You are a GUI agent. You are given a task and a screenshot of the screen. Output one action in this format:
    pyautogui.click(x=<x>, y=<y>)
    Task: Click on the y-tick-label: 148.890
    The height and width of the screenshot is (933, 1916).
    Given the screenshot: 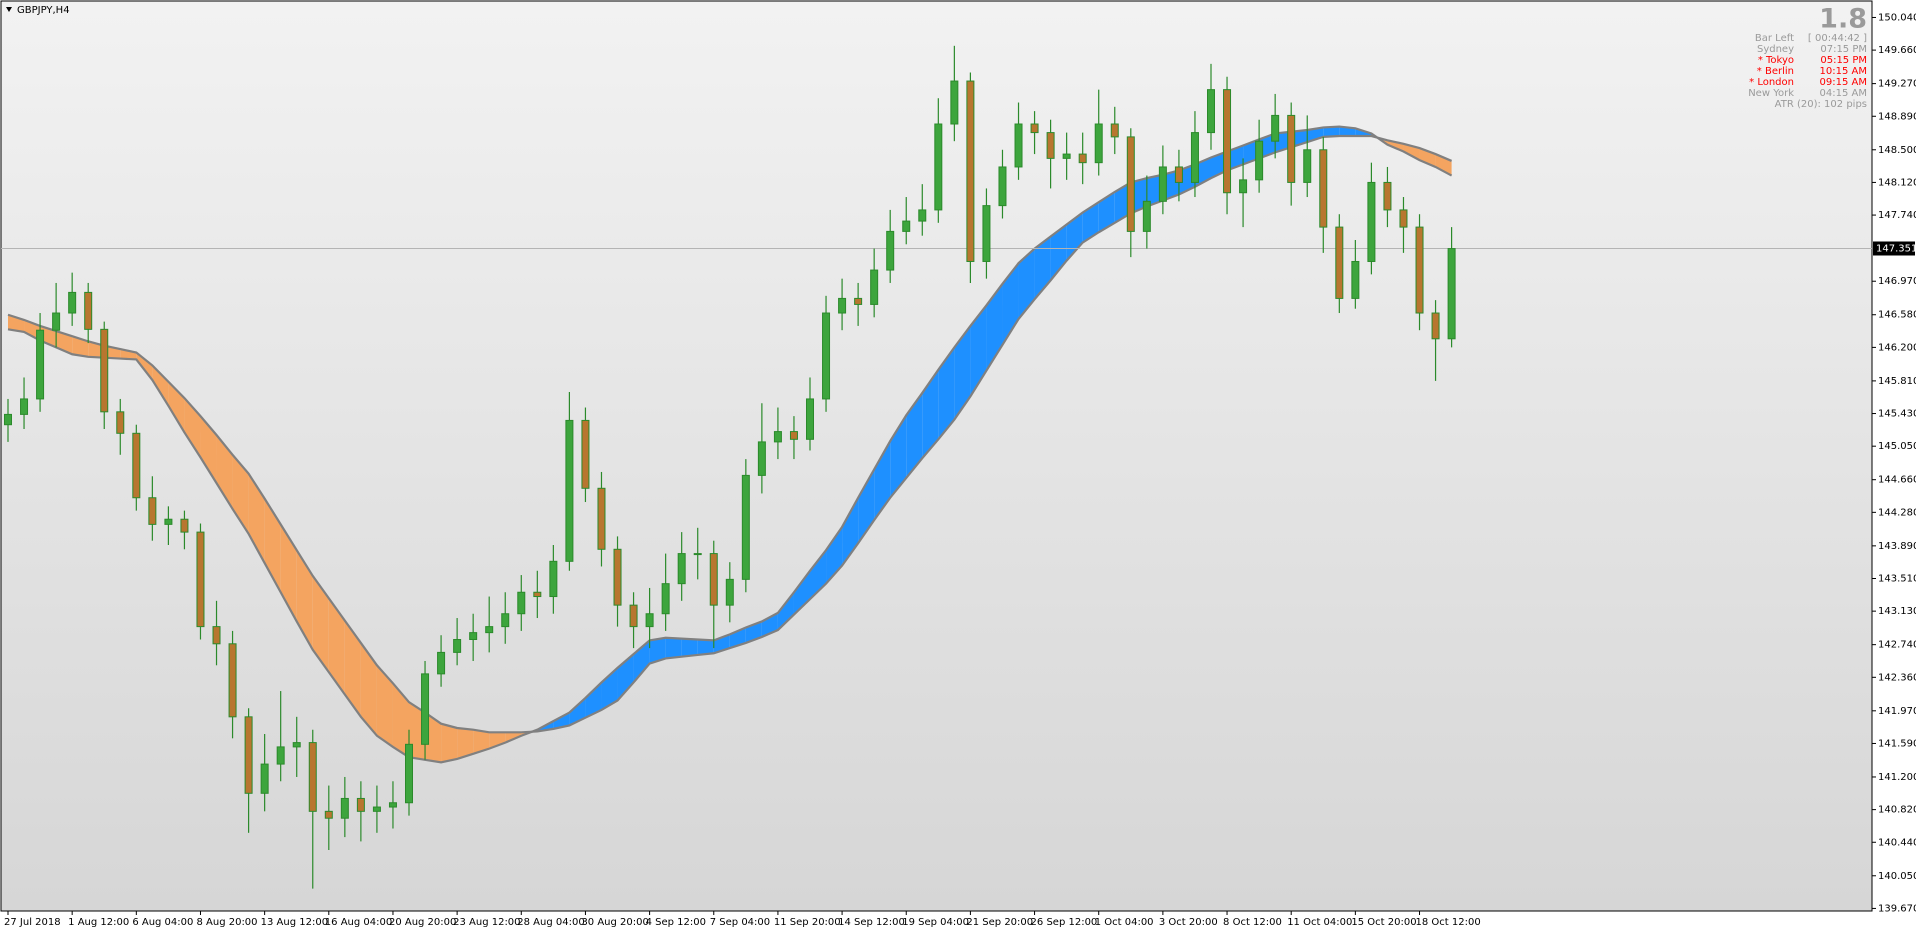 What is the action you would take?
    pyautogui.click(x=1897, y=116)
    